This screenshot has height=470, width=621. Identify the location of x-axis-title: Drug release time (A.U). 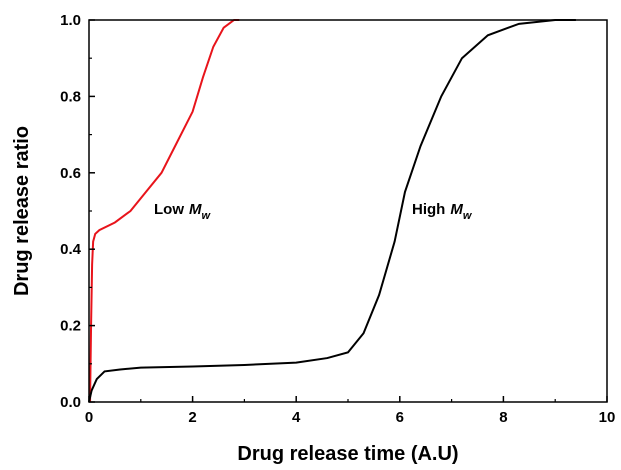
(347, 454).